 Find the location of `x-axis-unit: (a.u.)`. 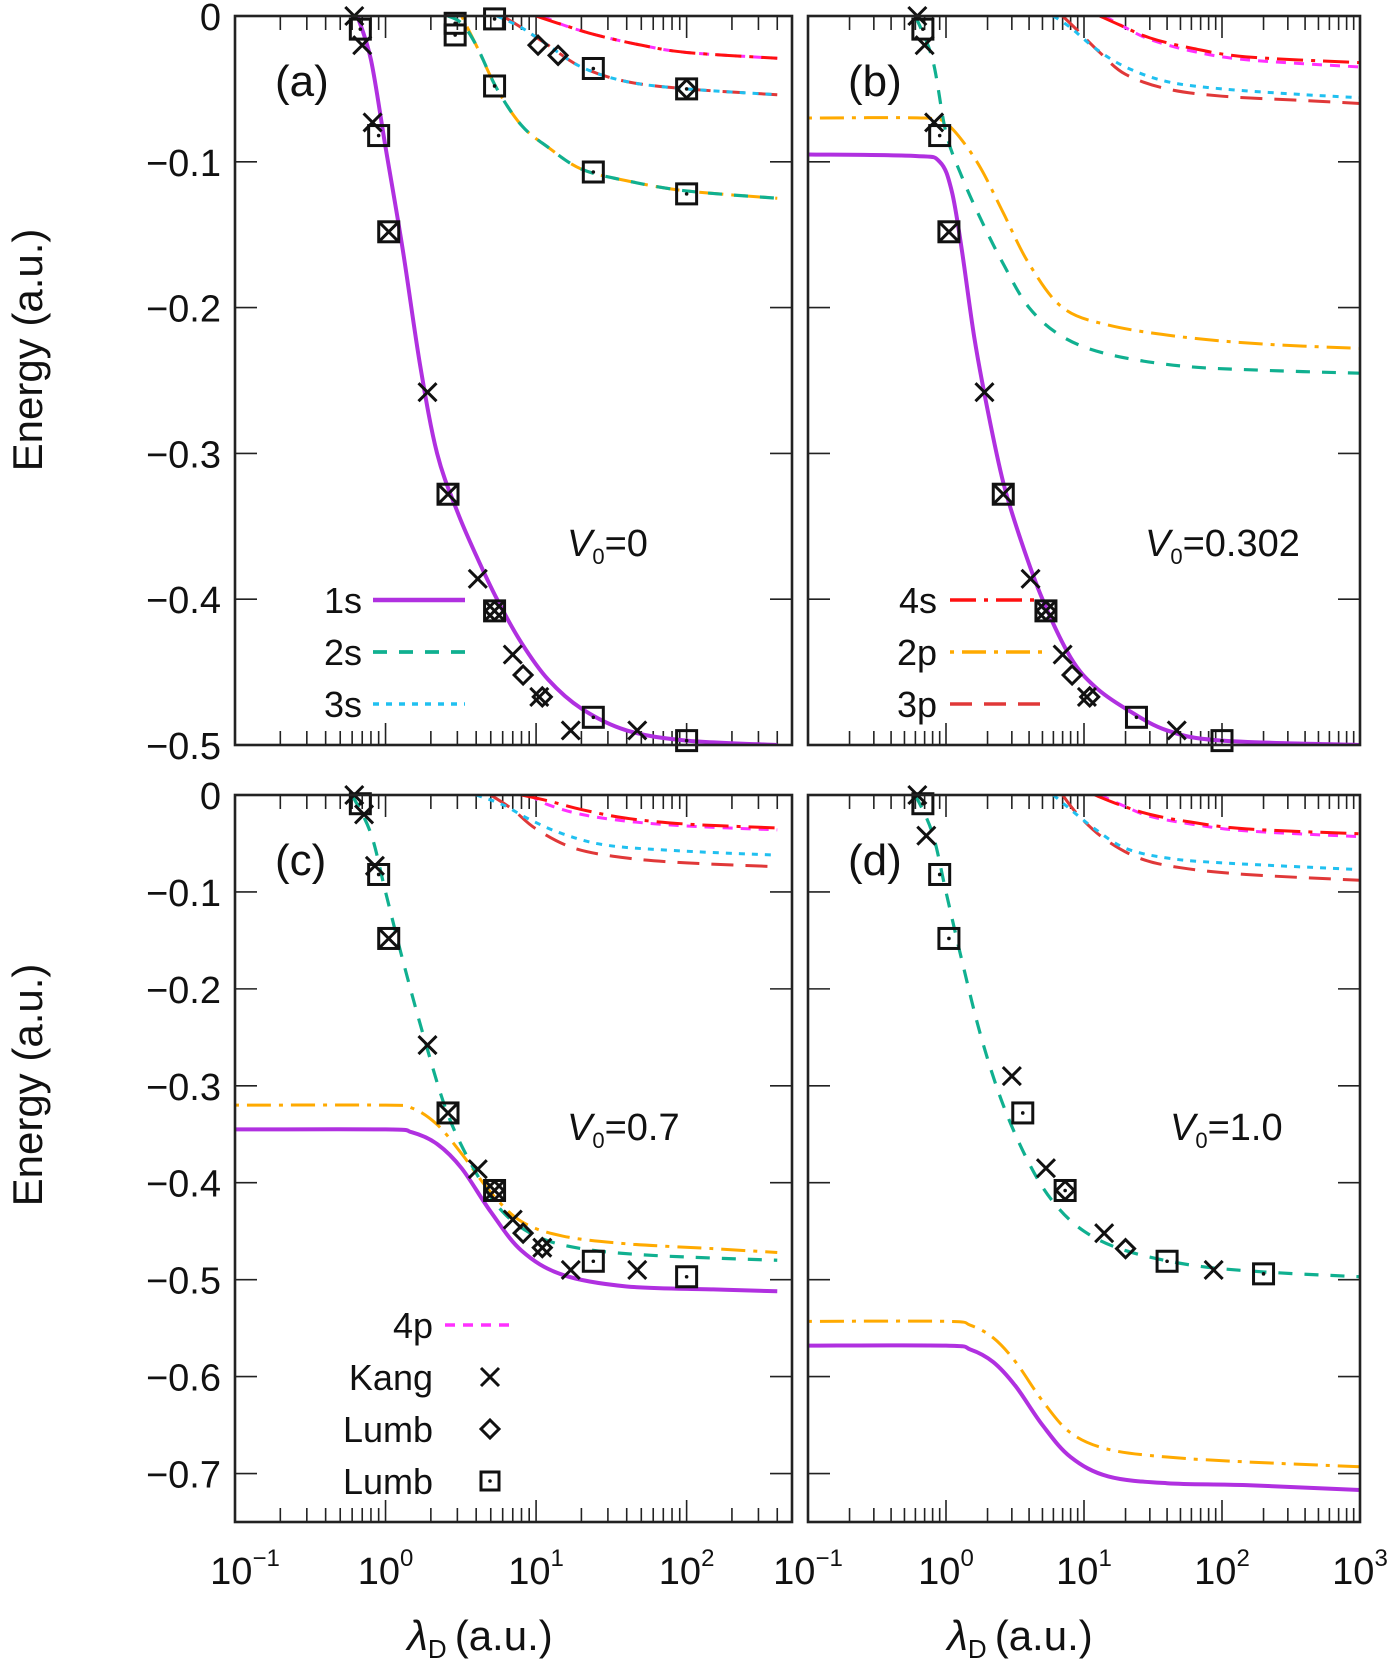

x-axis-unit: (a.u.) is located at coordinates (504, 1635).